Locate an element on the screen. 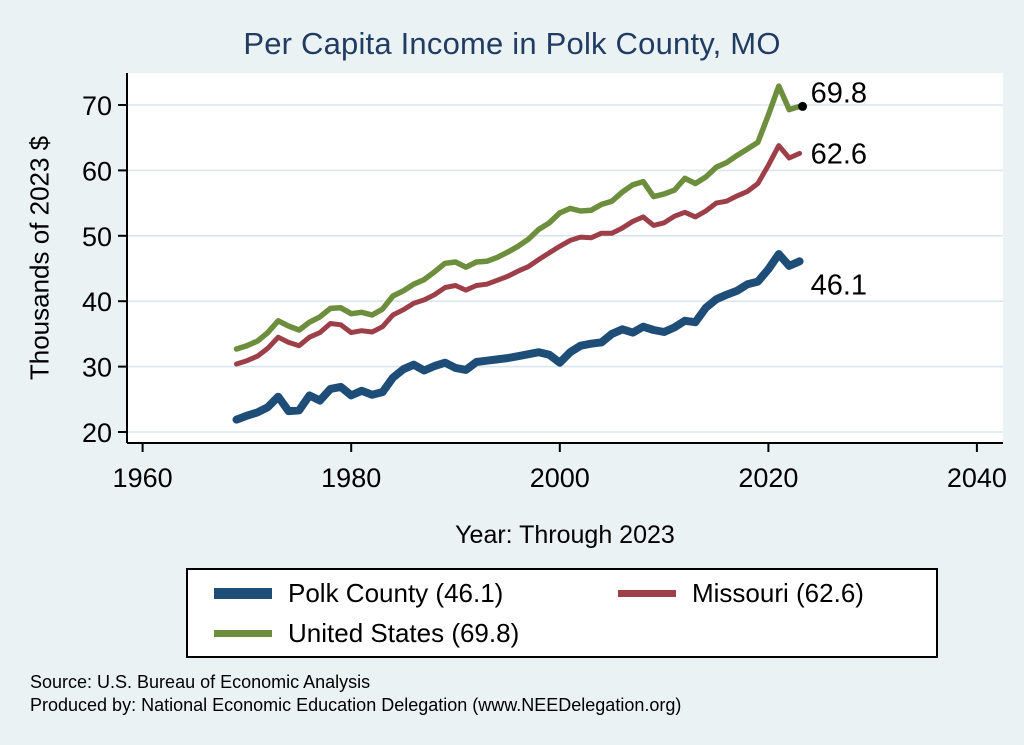 This screenshot has height=745, width=1024. y-tick-label-20: 20 is located at coordinates (97, 433).